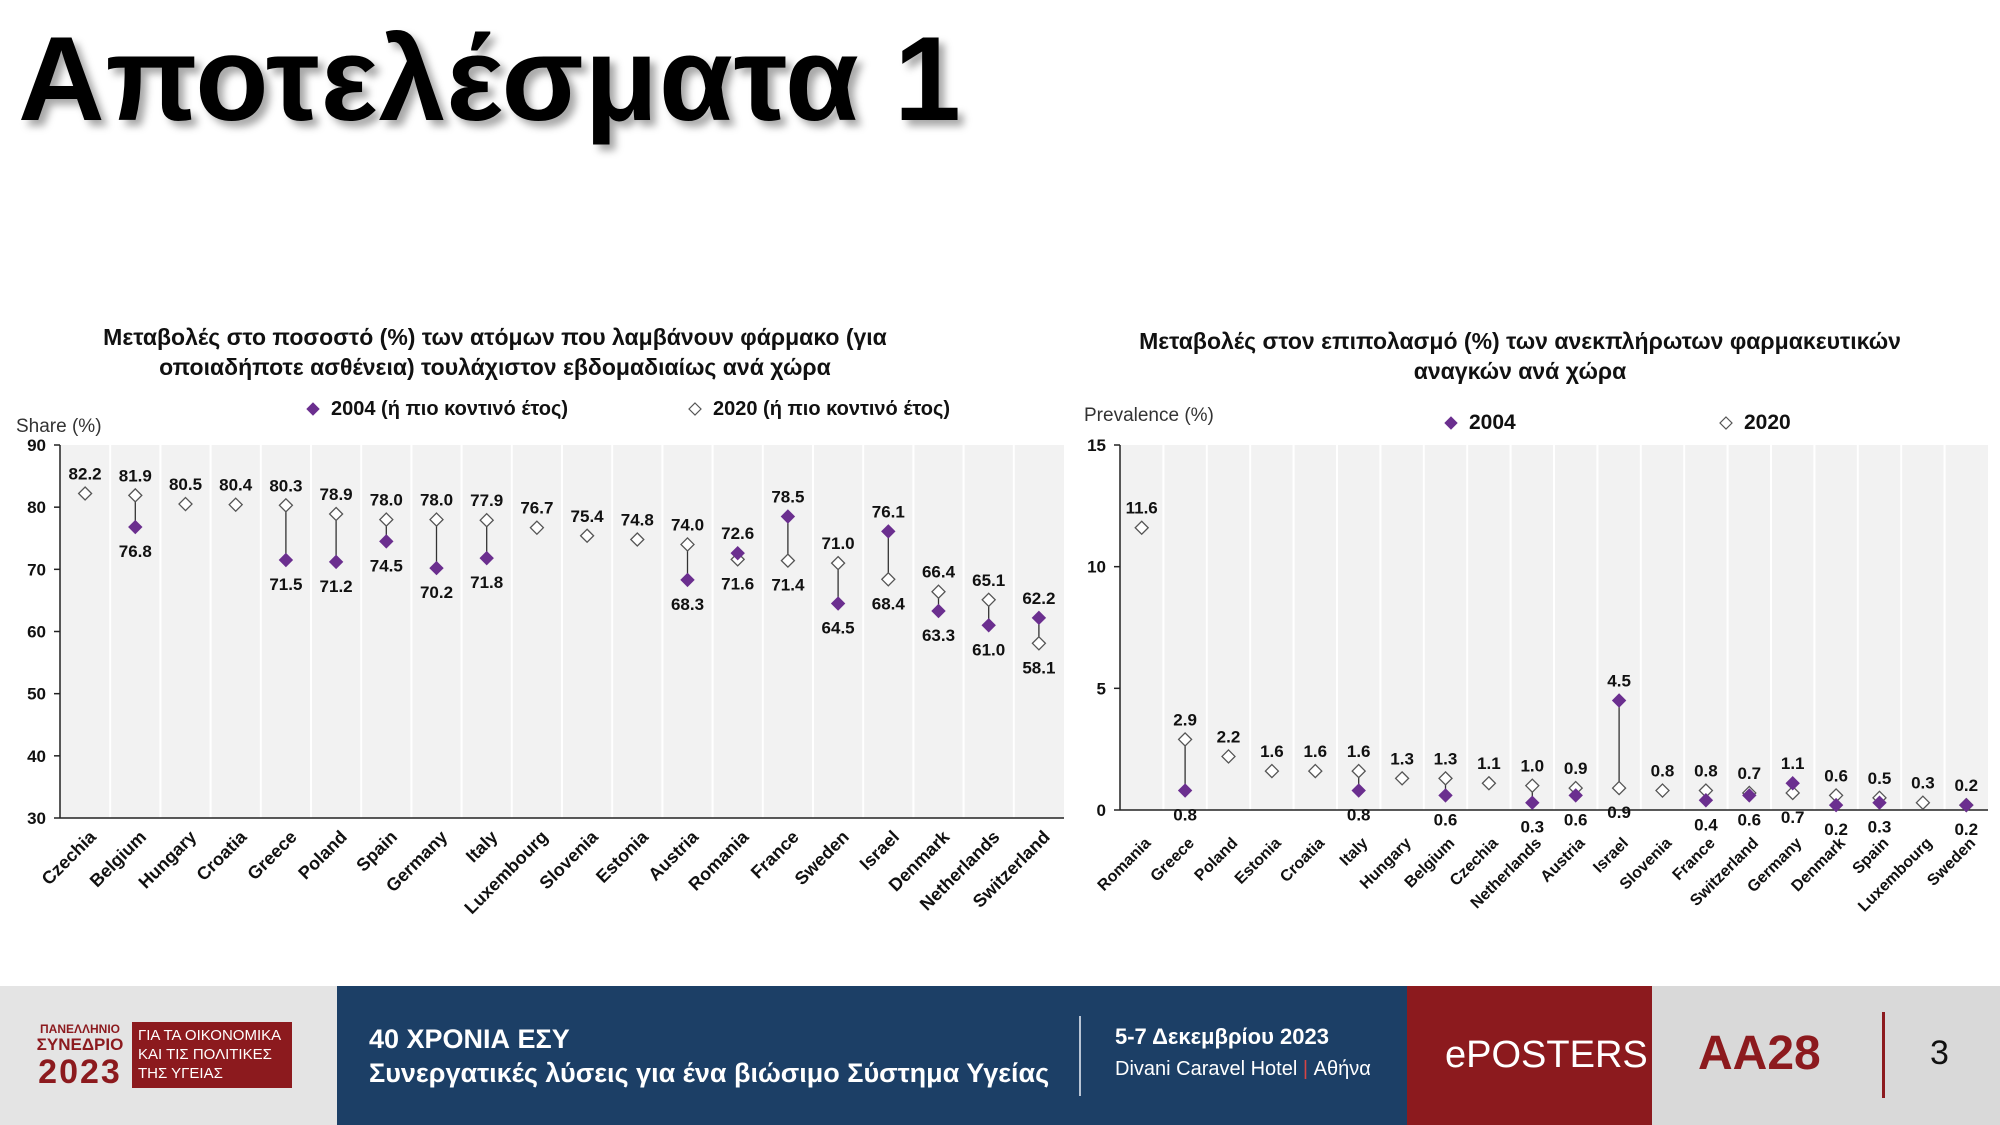 This screenshot has width=2000, height=1125. I want to click on y-tick-label: 80, so click(36, 507).